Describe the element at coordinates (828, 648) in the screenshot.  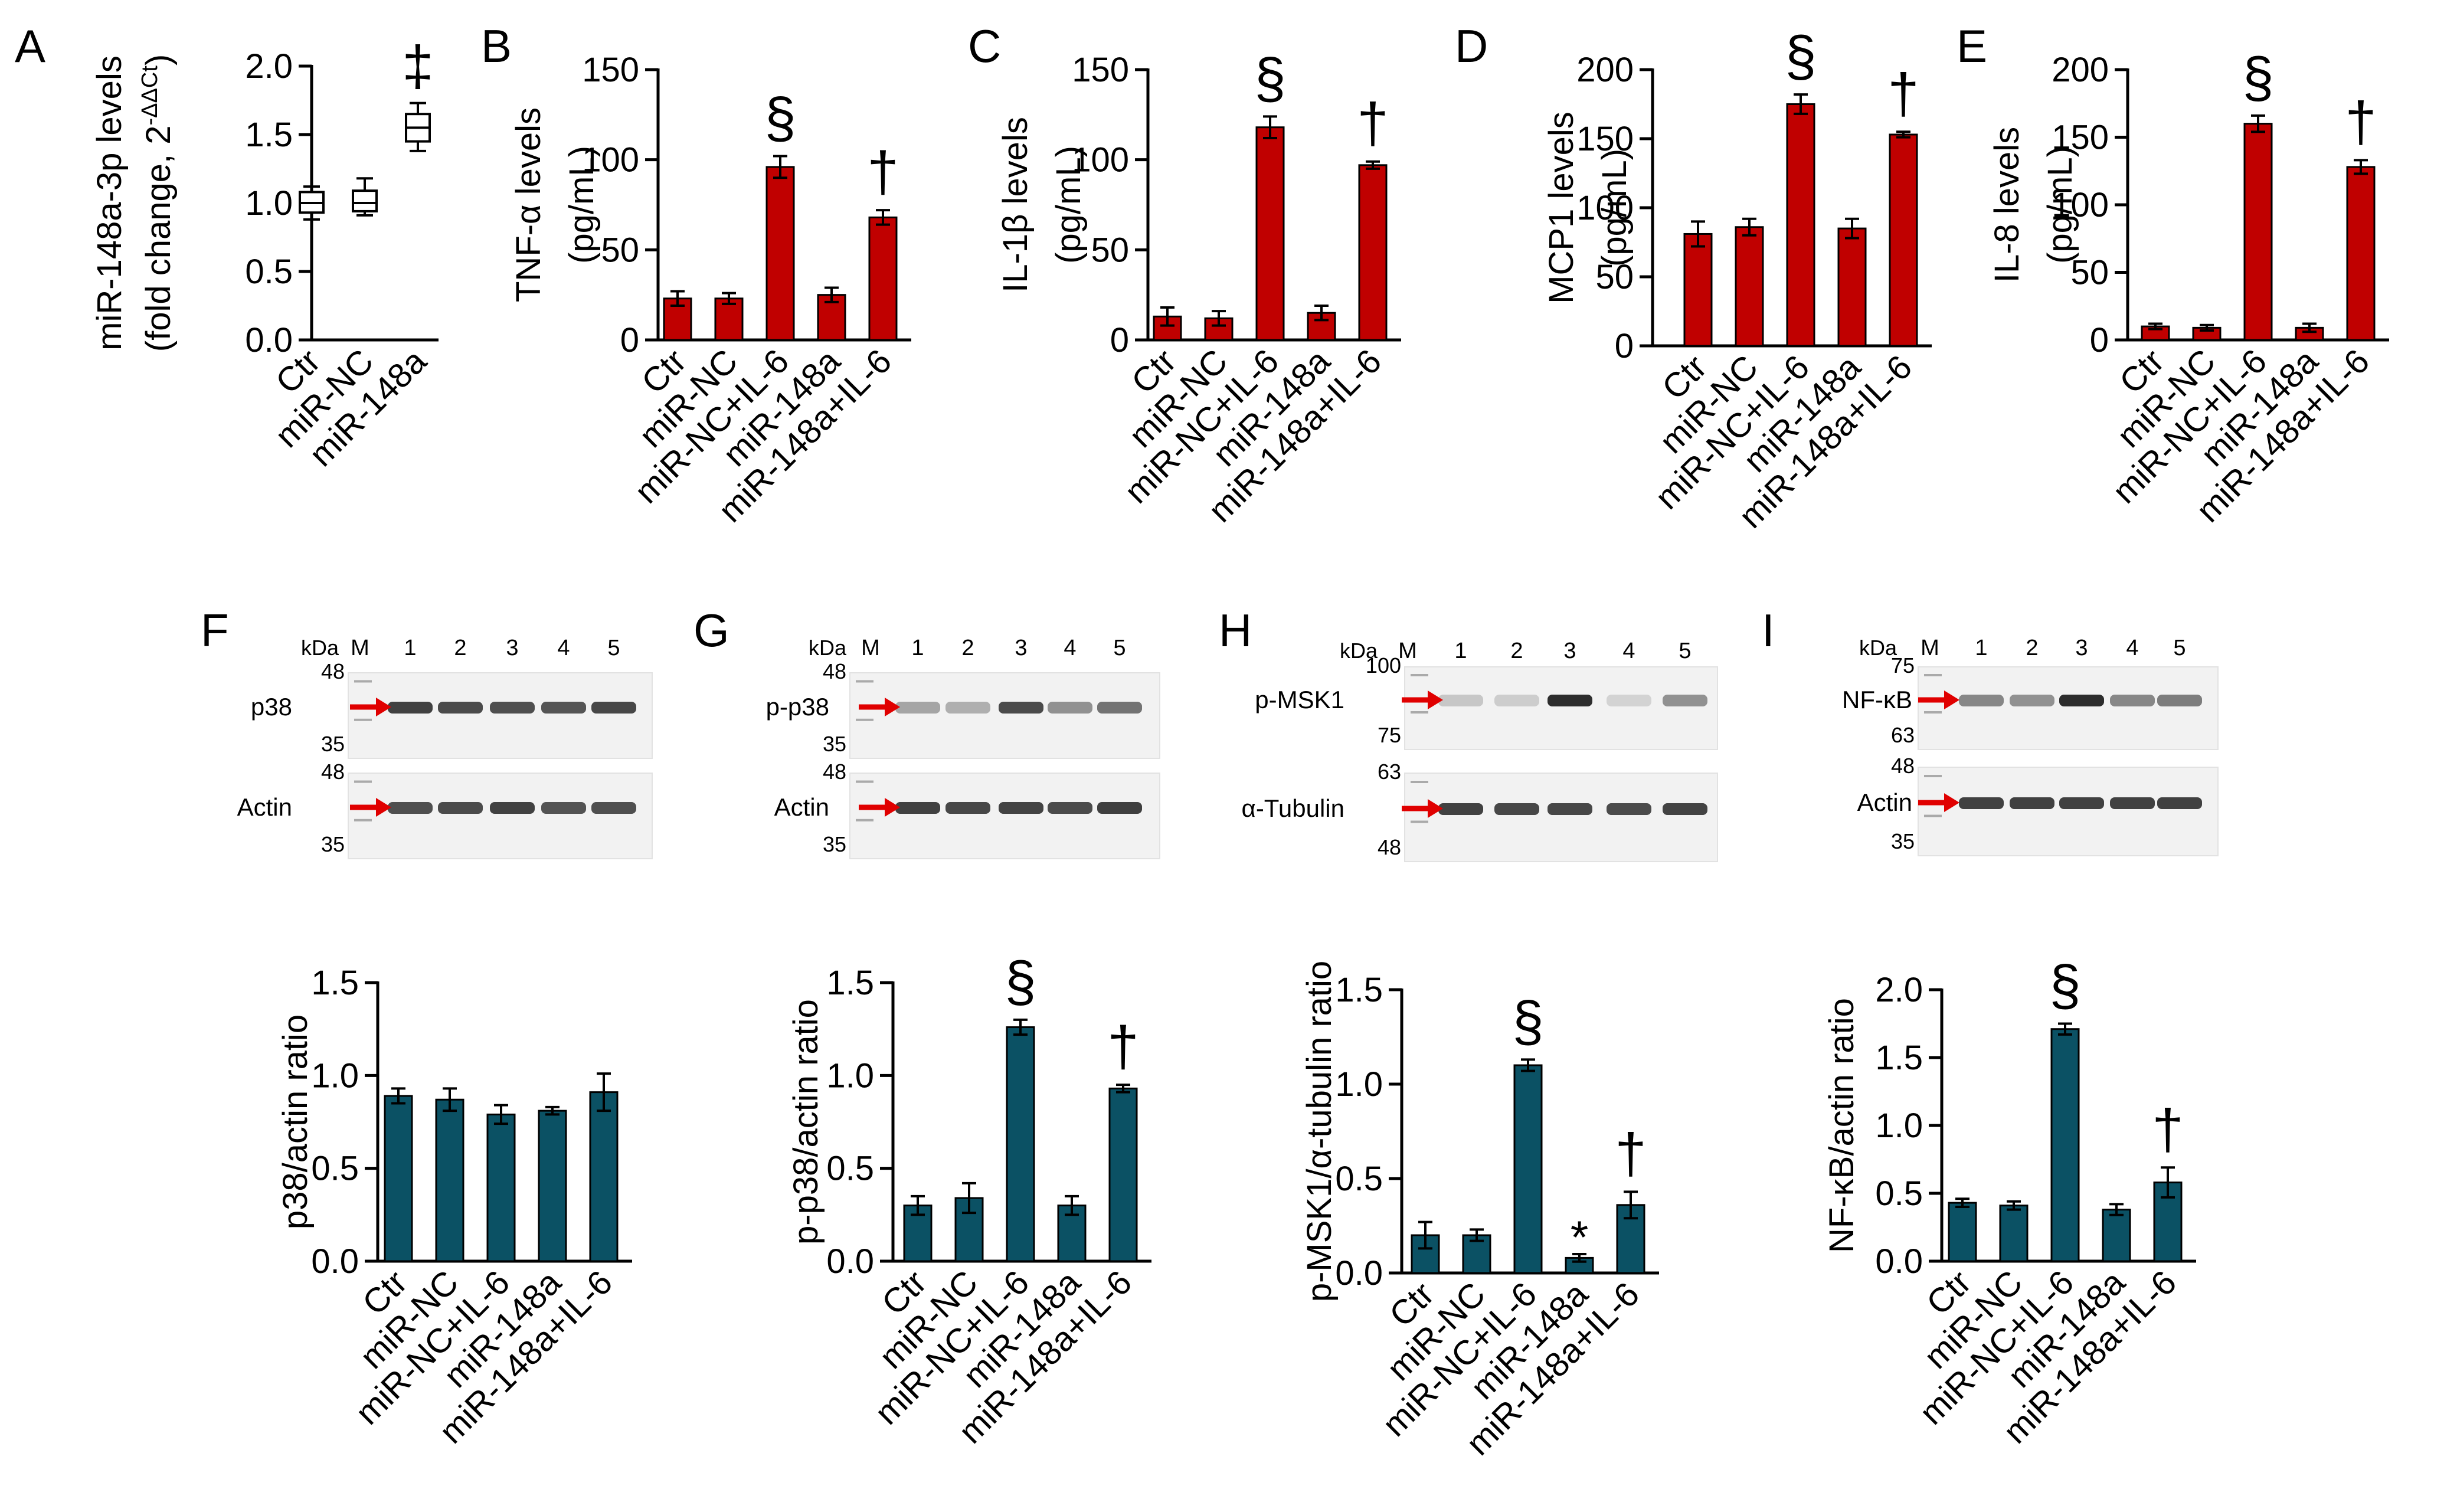
I see `kda-label: kDa` at that location.